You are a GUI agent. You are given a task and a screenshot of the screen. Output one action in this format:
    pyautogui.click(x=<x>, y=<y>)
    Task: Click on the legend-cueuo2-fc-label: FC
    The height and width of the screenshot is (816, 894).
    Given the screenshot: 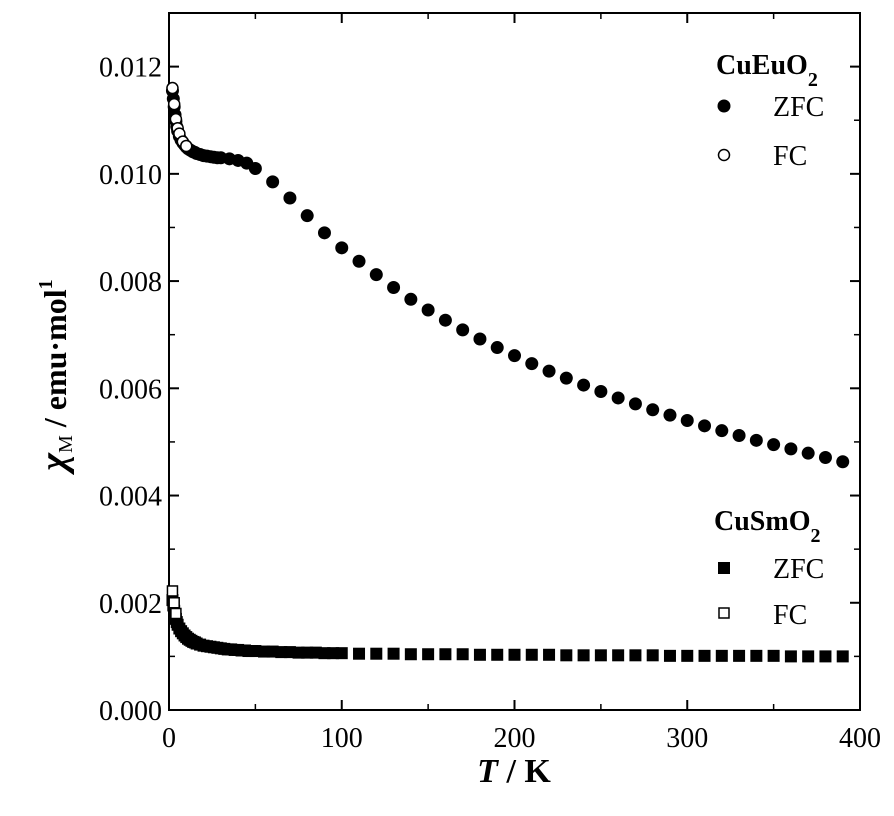 What is the action you would take?
    pyautogui.click(x=790, y=156)
    